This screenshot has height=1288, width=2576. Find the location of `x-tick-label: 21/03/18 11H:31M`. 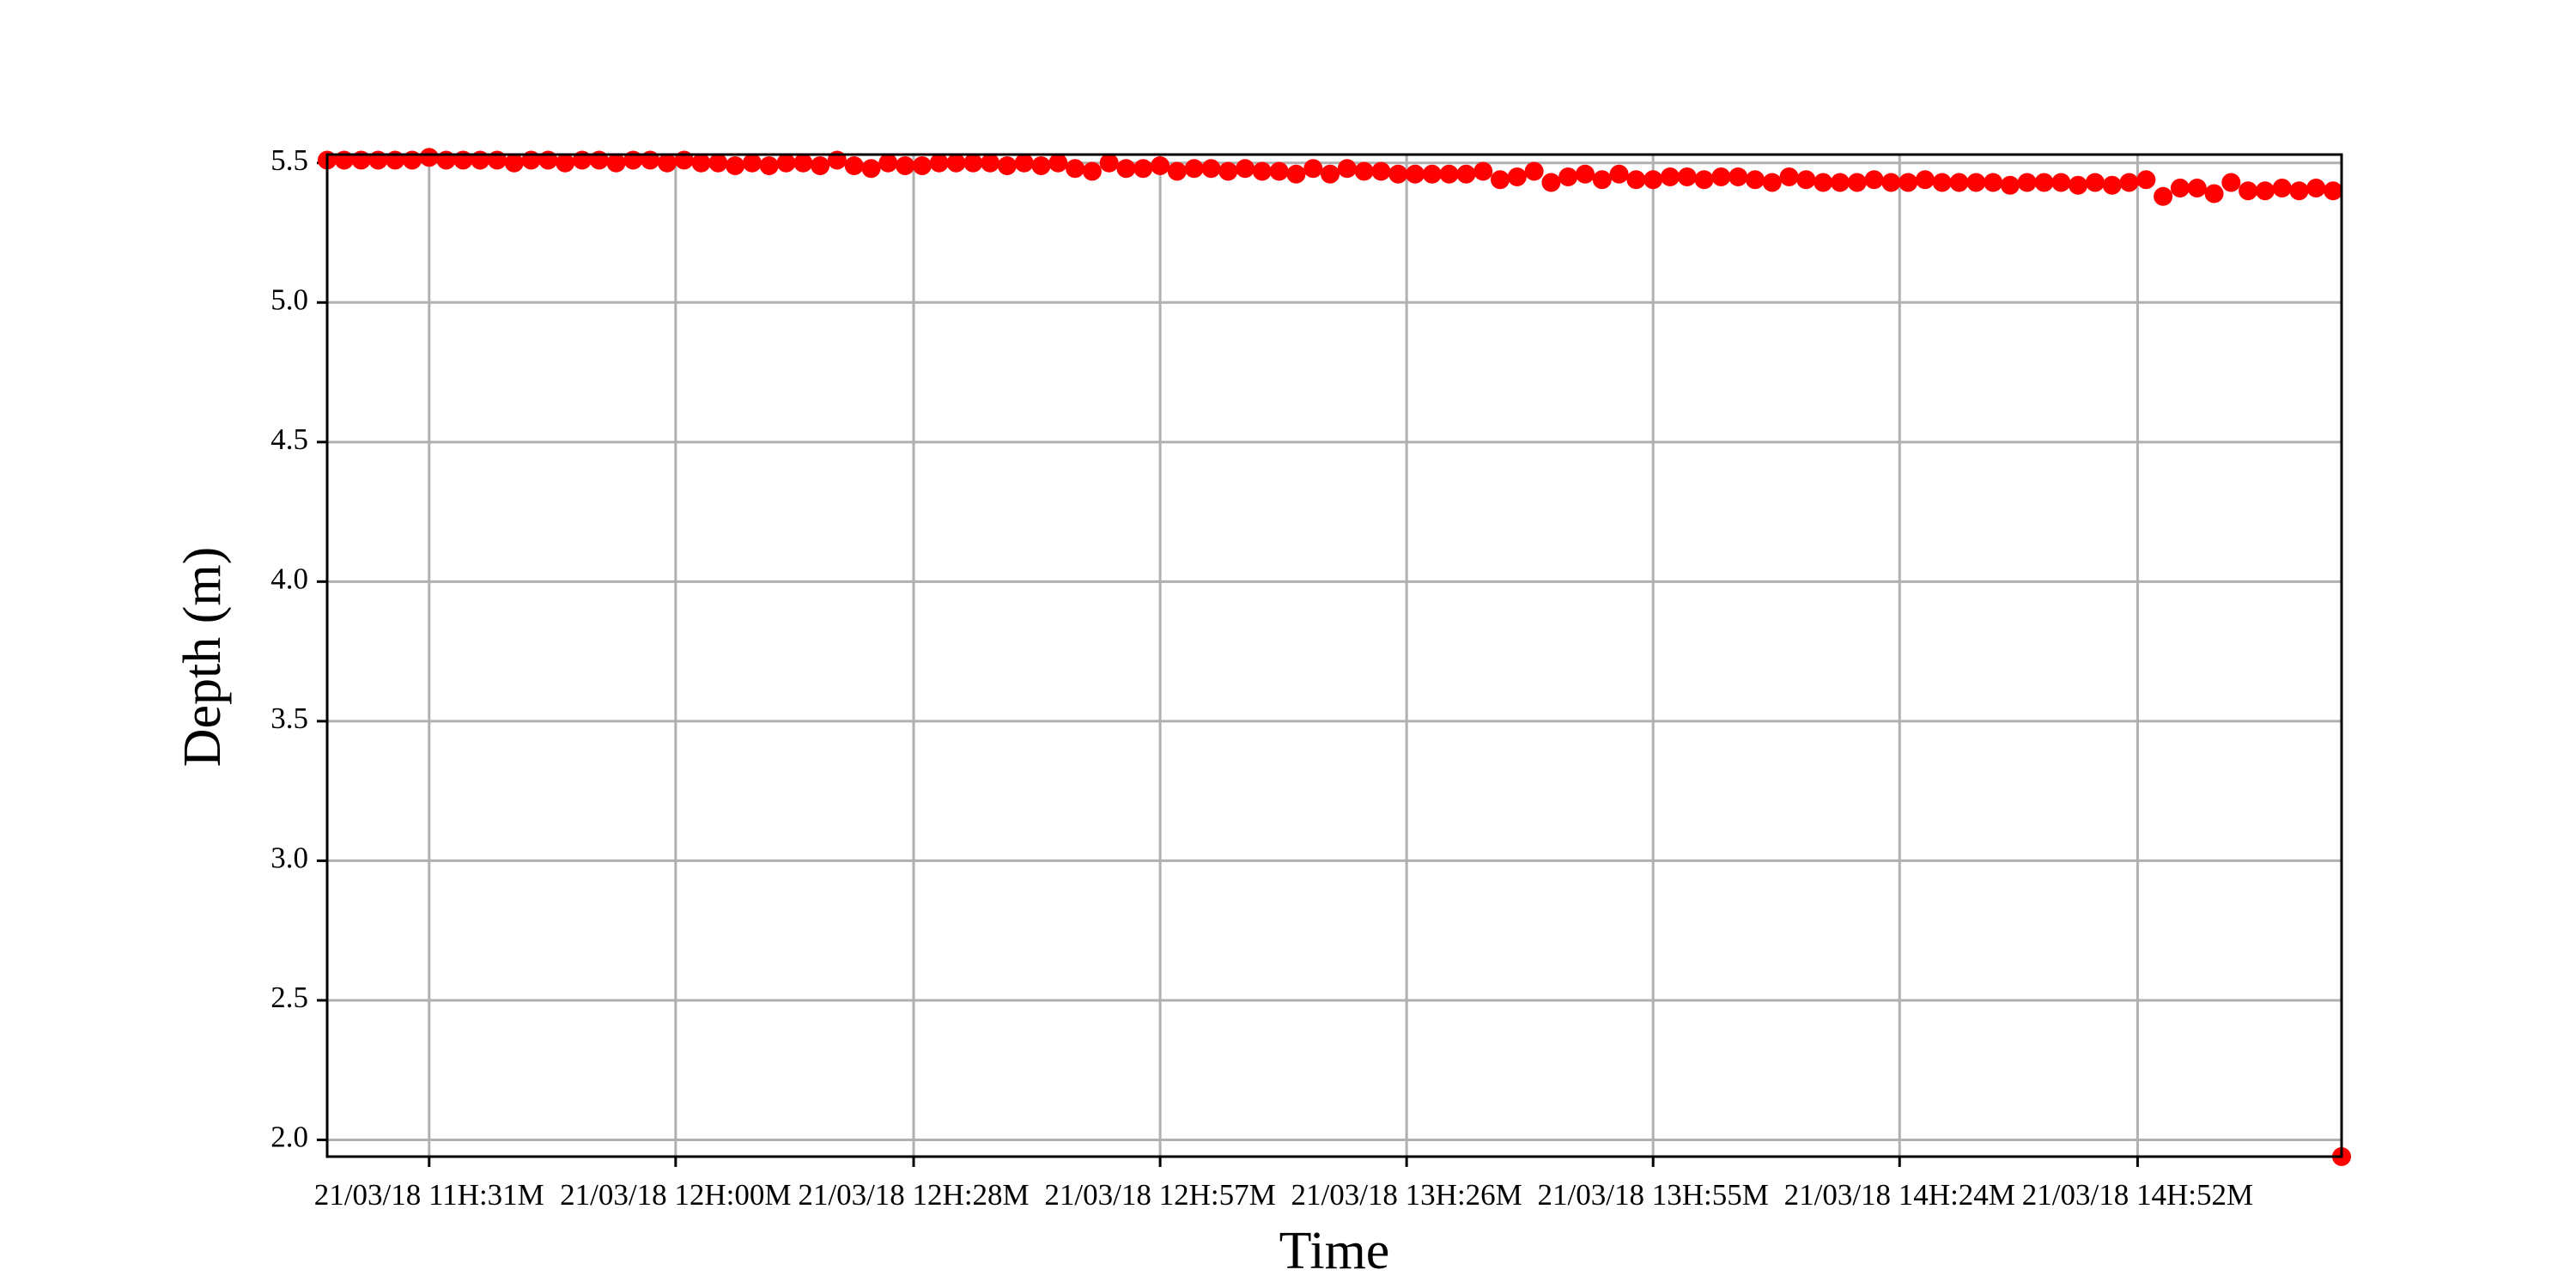

x-tick-label: 21/03/18 11H:31M is located at coordinates (429, 1195).